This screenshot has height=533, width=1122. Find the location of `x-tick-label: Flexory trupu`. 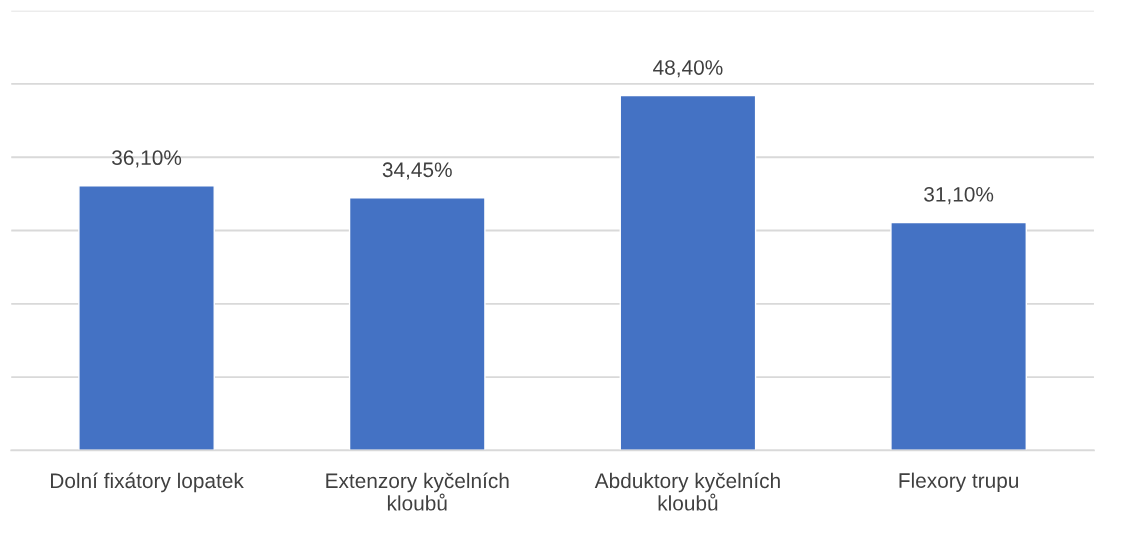

x-tick-label: Flexory trupu is located at coordinates (959, 482).